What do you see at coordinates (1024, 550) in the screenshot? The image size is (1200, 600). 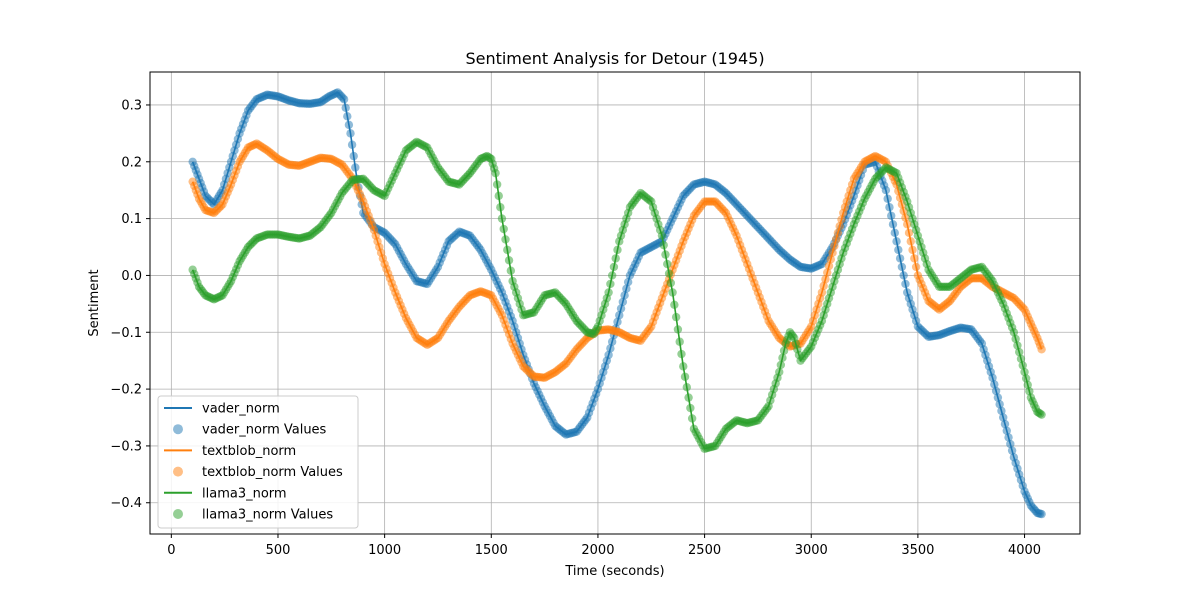 I see `x-tick-label: 4000` at bounding box center [1024, 550].